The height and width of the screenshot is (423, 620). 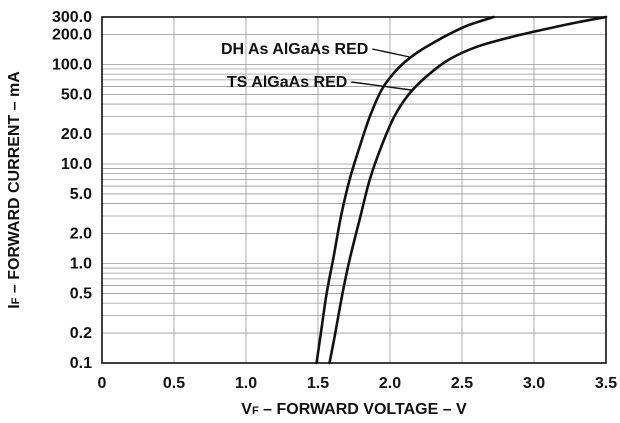 What do you see at coordinates (16, 300) in the screenshot?
I see `y-axis-title-subscript: F` at bounding box center [16, 300].